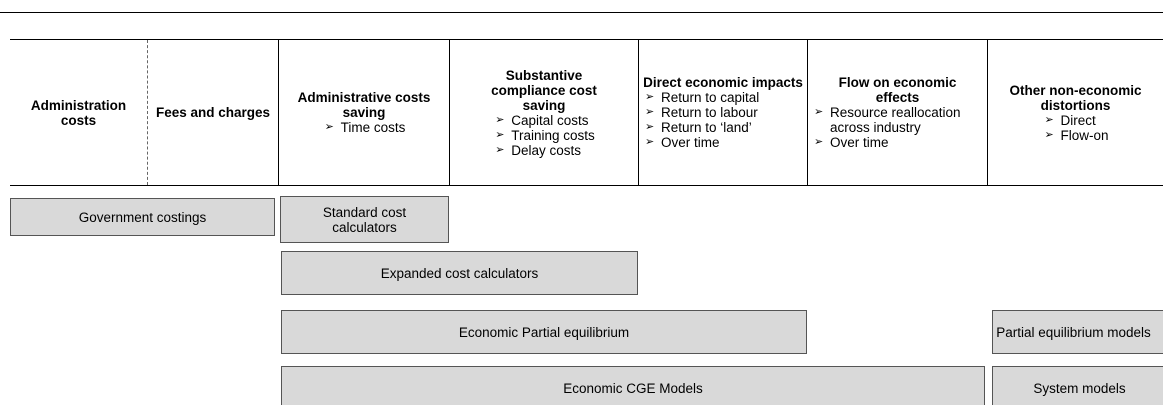 The width and height of the screenshot is (1163, 405). What do you see at coordinates (897, 90) in the screenshot?
I see `column-title: Flow on economic effects` at bounding box center [897, 90].